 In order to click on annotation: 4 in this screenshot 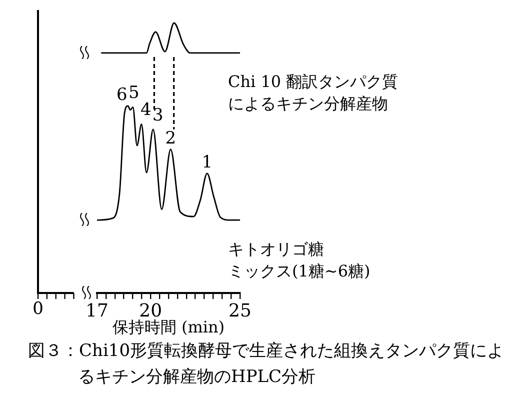, I will do `click(146, 110)`.